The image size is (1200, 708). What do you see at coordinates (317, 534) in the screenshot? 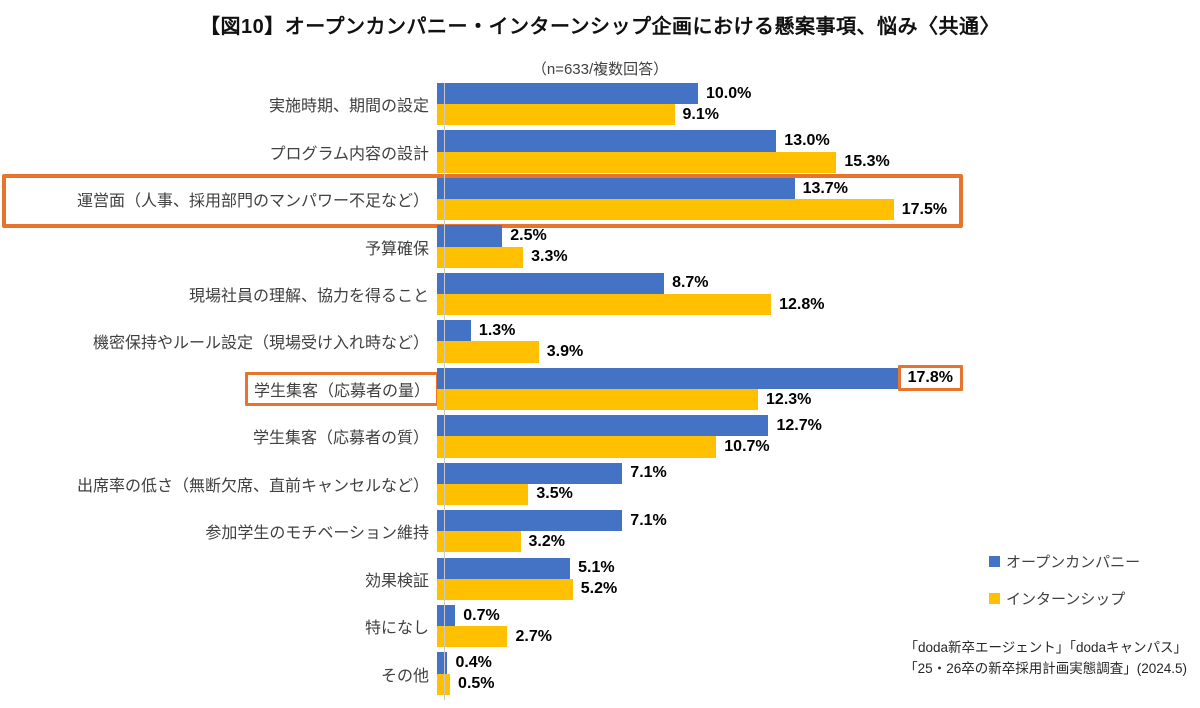
I see `category-label: 参加学生のモチベーション維持` at bounding box center [317, 534].